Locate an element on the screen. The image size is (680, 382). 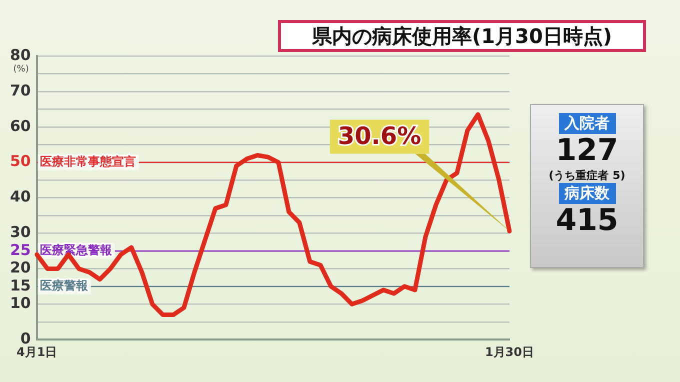
y-tick-label: 25 is located at coordinates (20, 249).